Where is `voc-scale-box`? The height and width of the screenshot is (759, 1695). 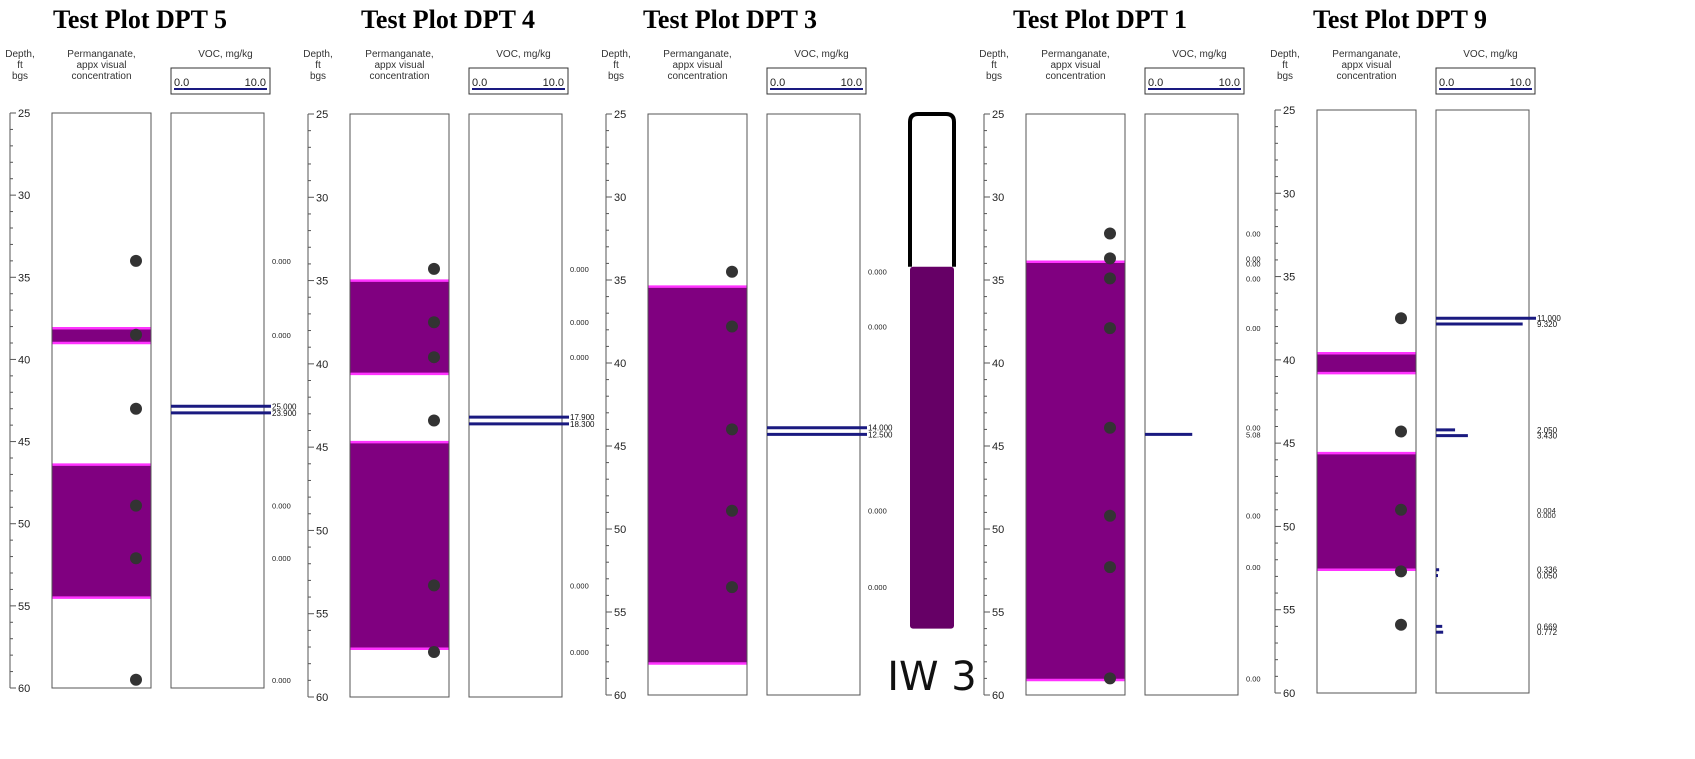 voc-scale-box is located at coordinates (816, 81).